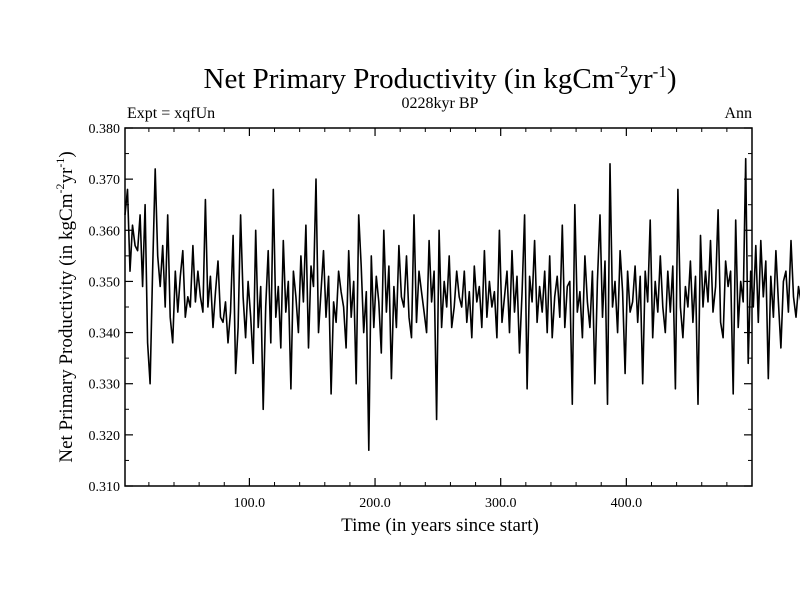 The height and width of the screenshot is (600, 800). What do you see at coordinates (105, 180) in the screenshot?
I see `y-tick-label: 0.370` at bounding box center [105, 180].